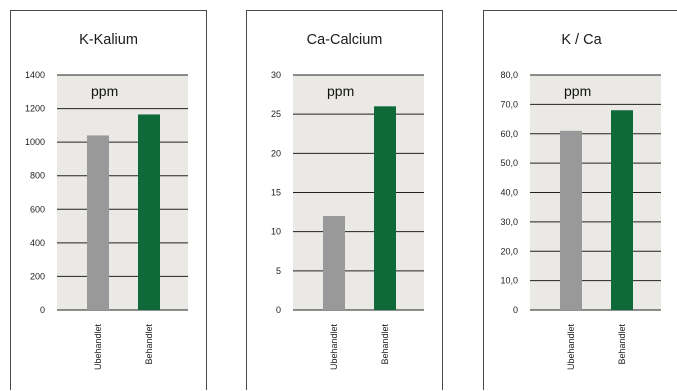 The image size is (677, 391). What do you see at coordinates (509, 163) in the screenshot?
I see `y-tick-label: 50,0` at bounding box center [509, 163].